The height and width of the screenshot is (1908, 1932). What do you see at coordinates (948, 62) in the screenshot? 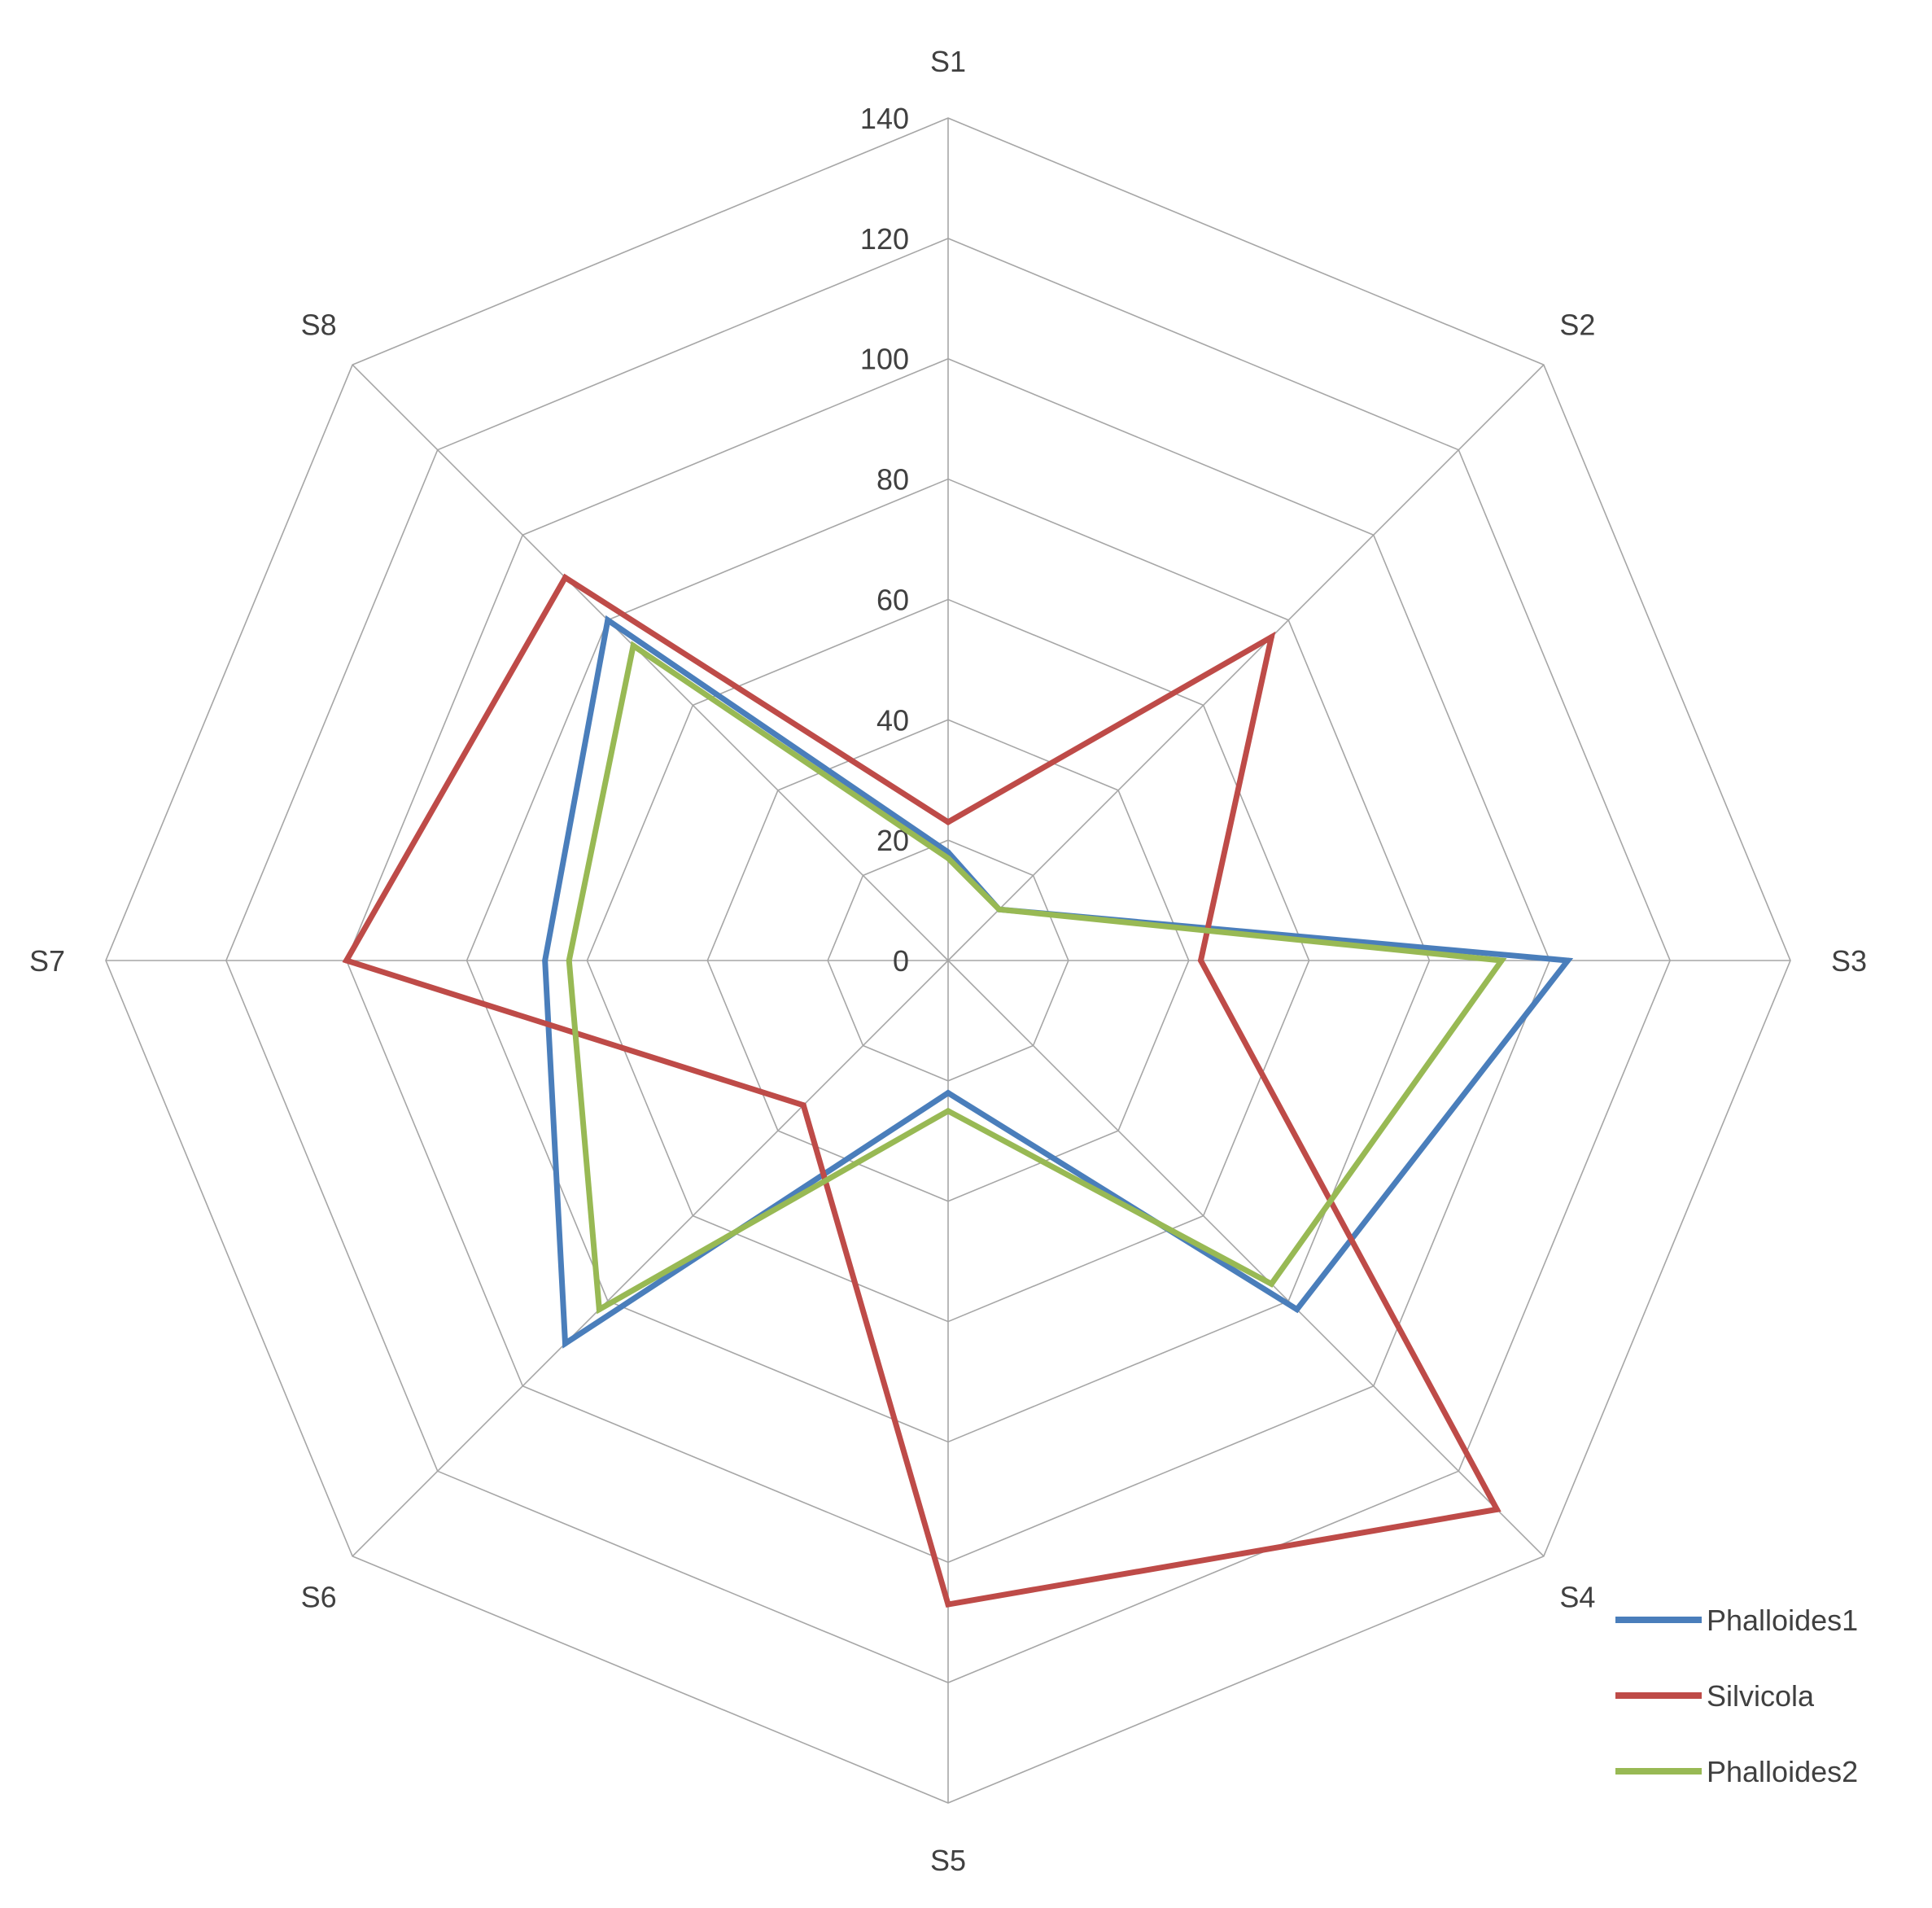
I see `category-label-s1: S1` at bounding box center [948, 62].